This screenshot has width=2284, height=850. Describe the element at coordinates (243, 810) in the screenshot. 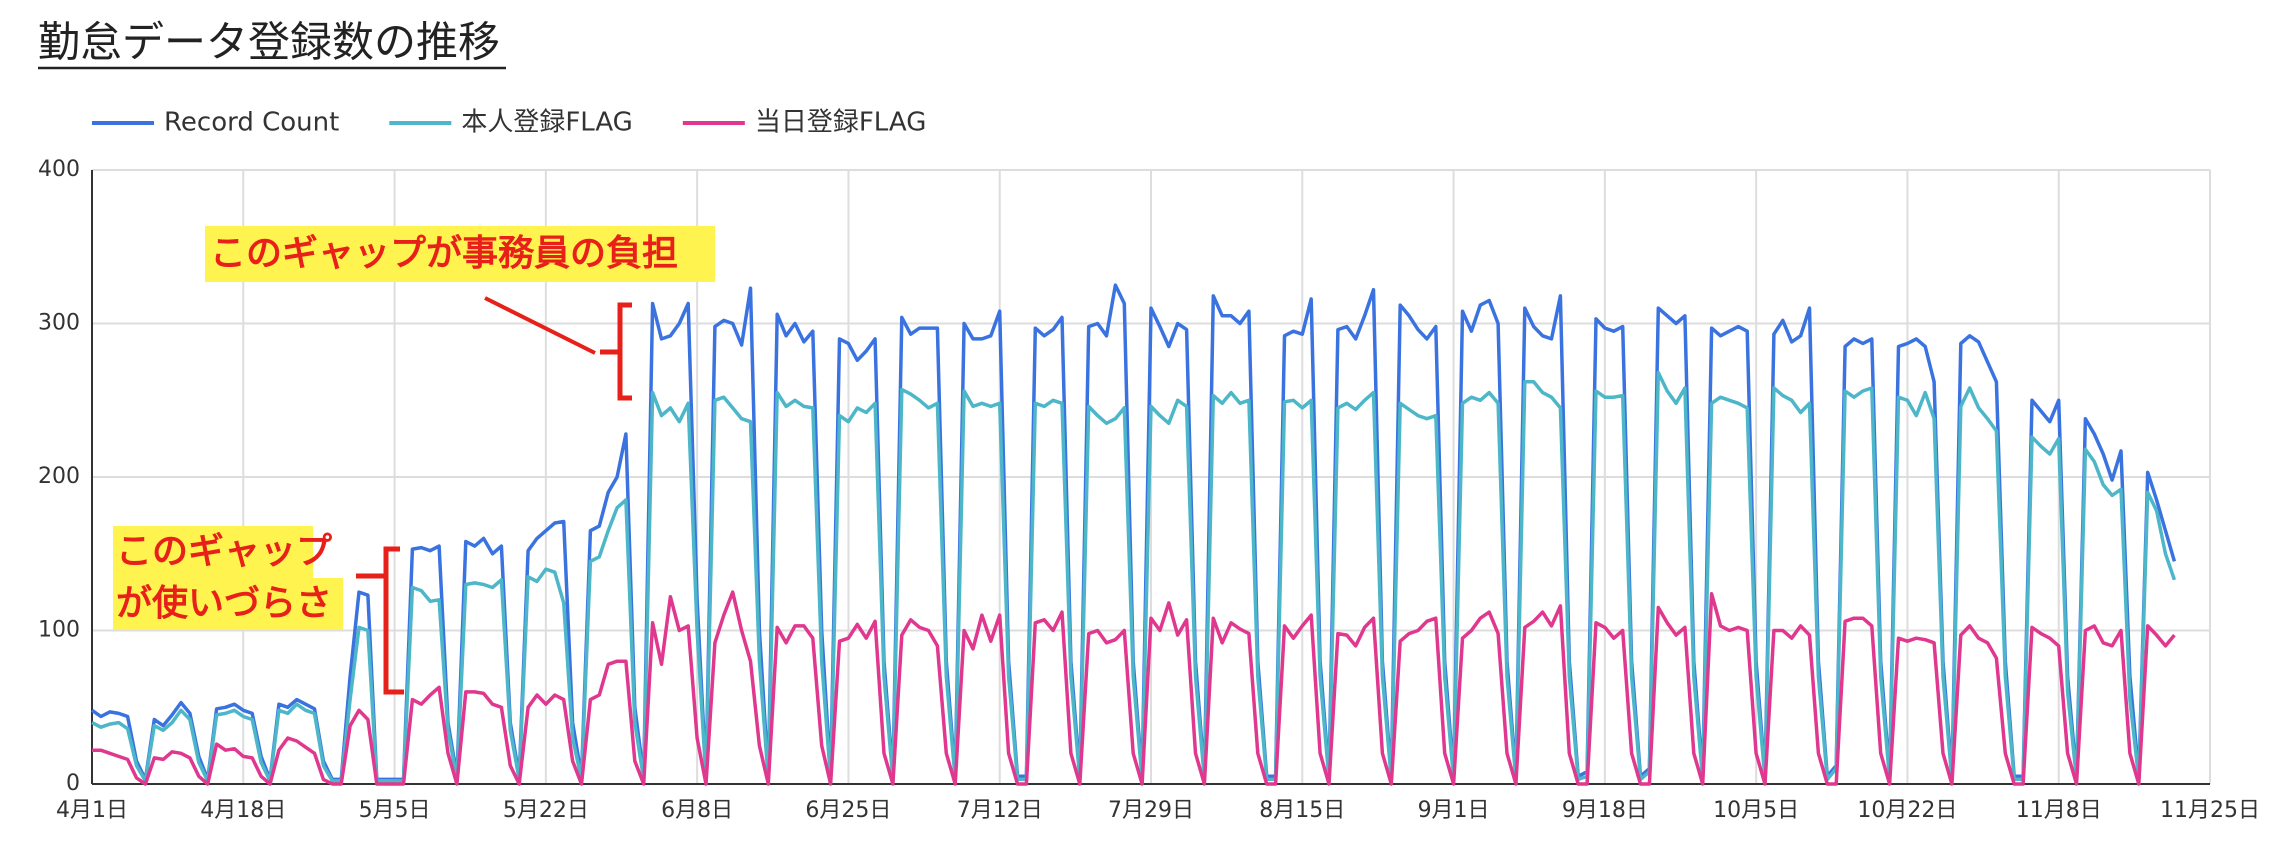

I see `x-tick-label: 4月18日` at that location.